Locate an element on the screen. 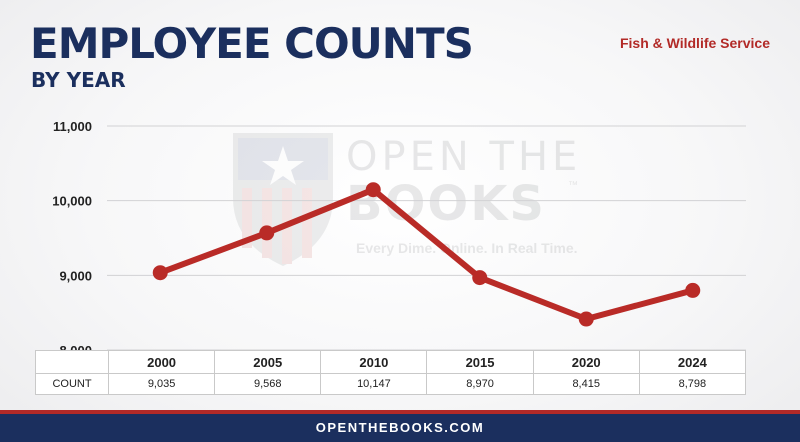 This screenshot has width=800, height=442. chart-title: EMPLOYEE COUNTS is located at coordinates (252, 43).